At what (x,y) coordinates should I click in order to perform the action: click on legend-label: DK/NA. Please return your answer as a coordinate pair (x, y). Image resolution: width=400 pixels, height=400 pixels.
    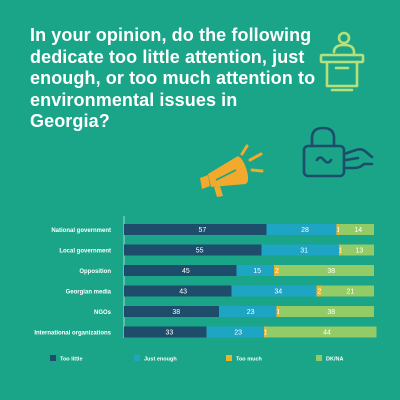
    Looking at the image, I should click on (334, 360).